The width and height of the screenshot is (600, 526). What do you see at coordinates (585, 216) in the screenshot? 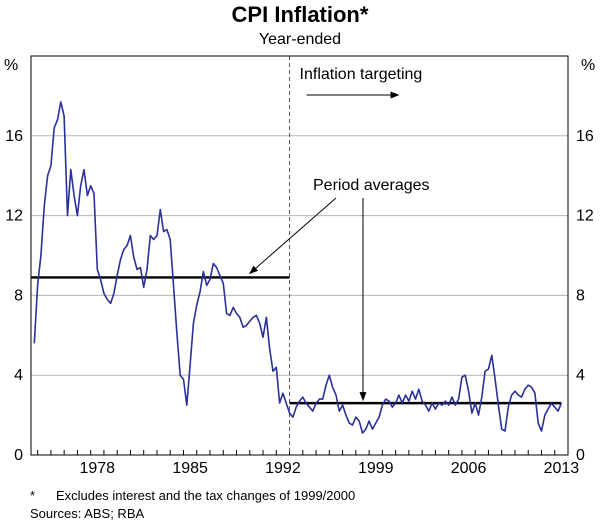
I see `y-tick-label-right-12: 12` at bounding box center [585, 216].